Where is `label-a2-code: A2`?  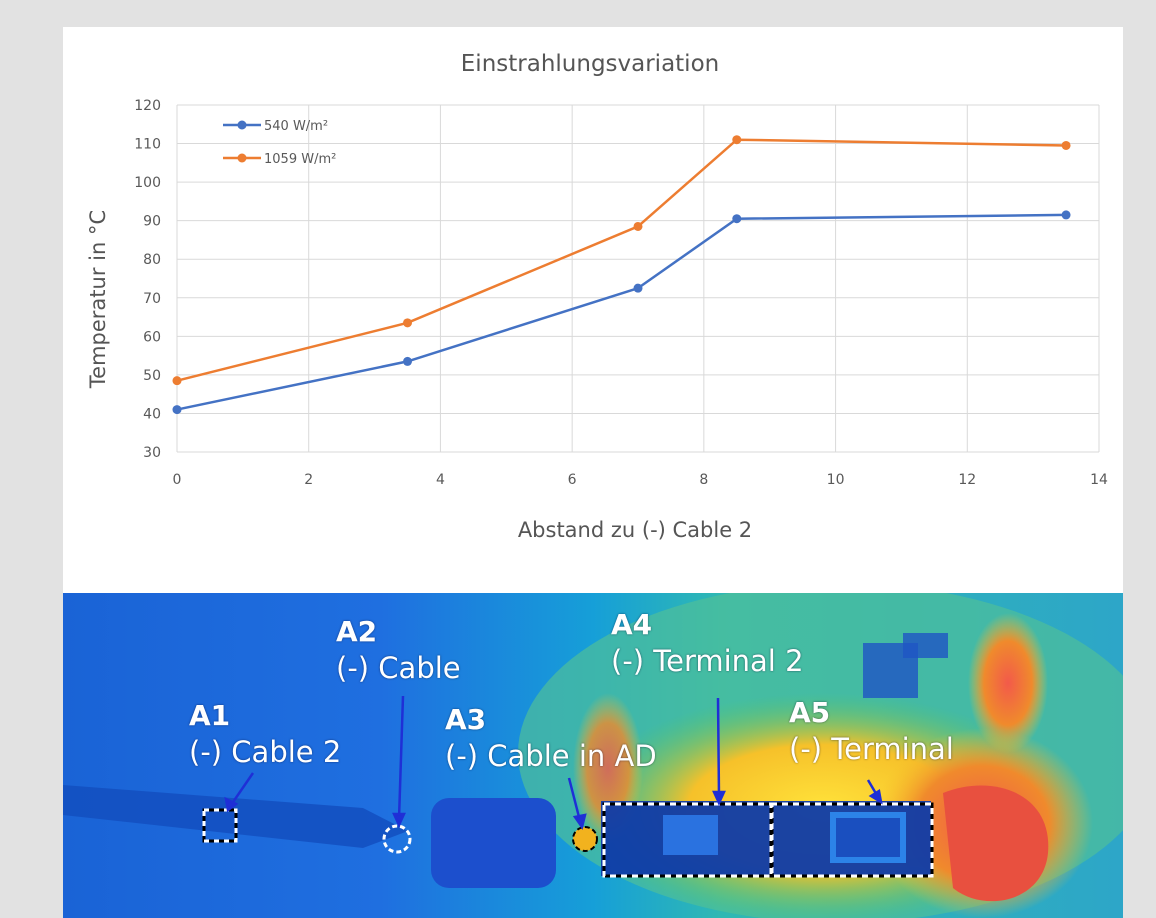 label-a2-code: A2 is located at coordinates (357, 631).